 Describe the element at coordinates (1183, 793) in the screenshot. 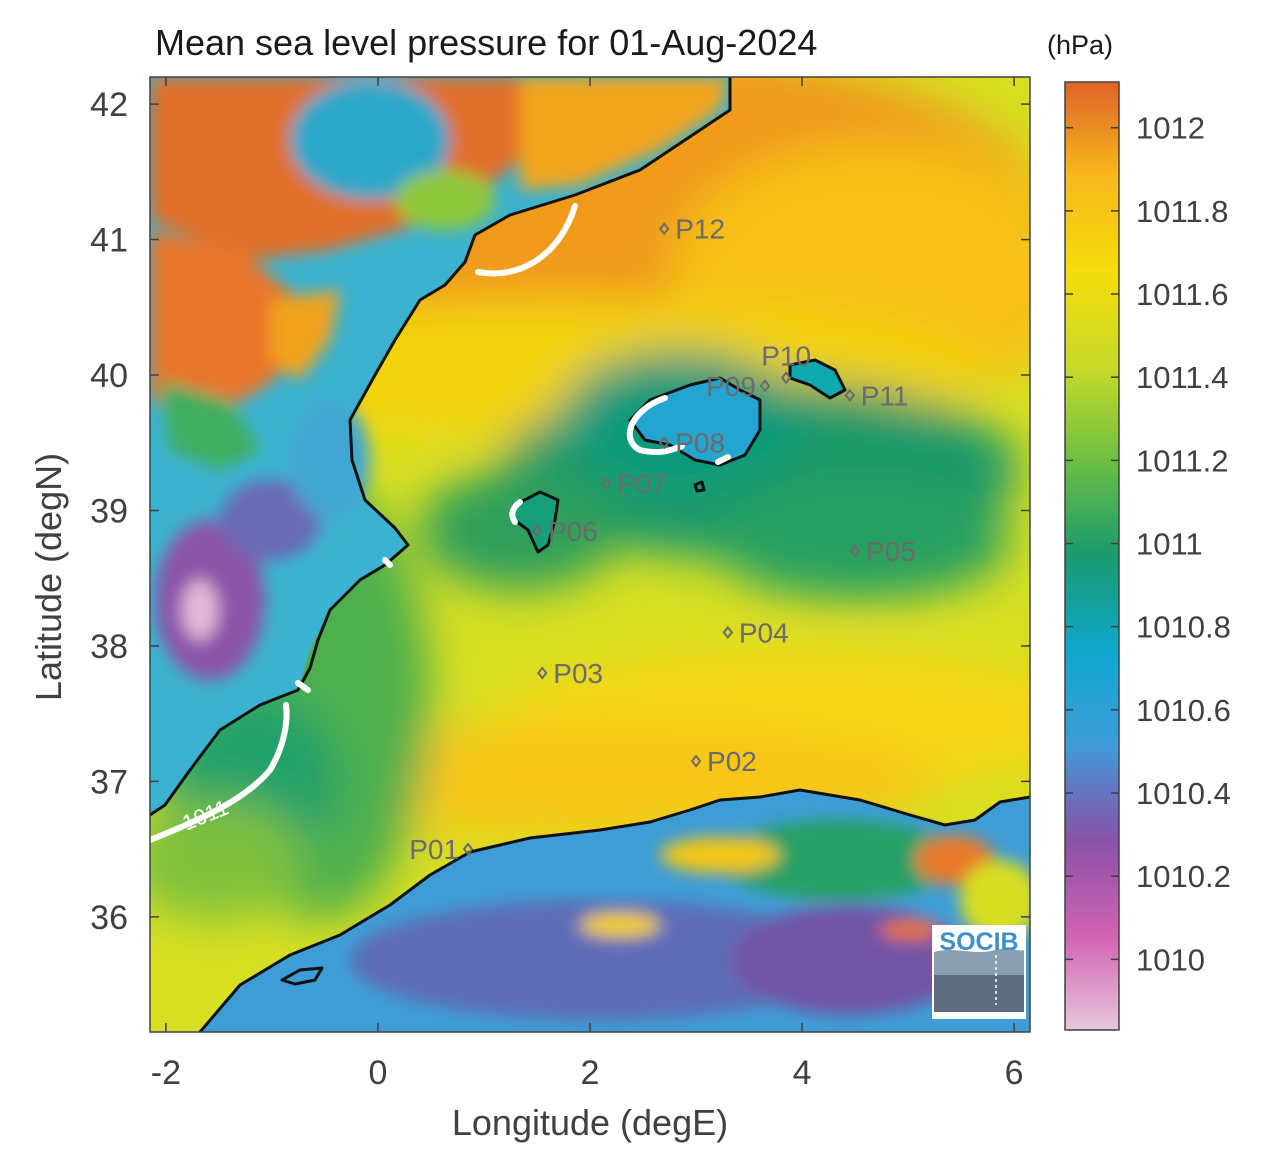

I see `colorbar-tick-label: 1010.4` at that location.